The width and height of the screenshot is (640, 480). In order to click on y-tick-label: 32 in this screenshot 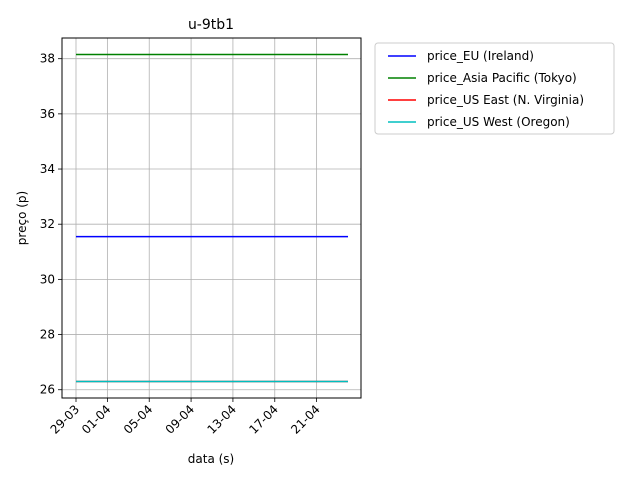, I will do `click(47, 224)`.